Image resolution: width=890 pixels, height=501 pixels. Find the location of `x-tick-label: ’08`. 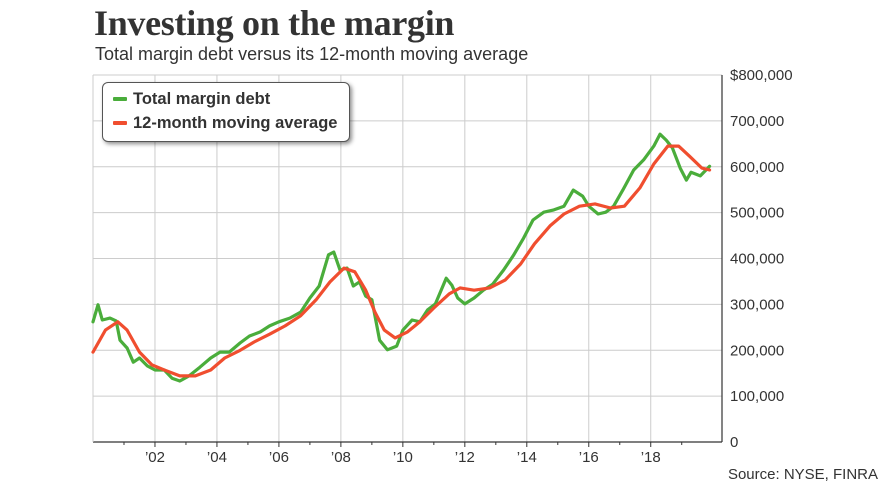

x-tick-label: ’08 is located at coordinates (341, 457).